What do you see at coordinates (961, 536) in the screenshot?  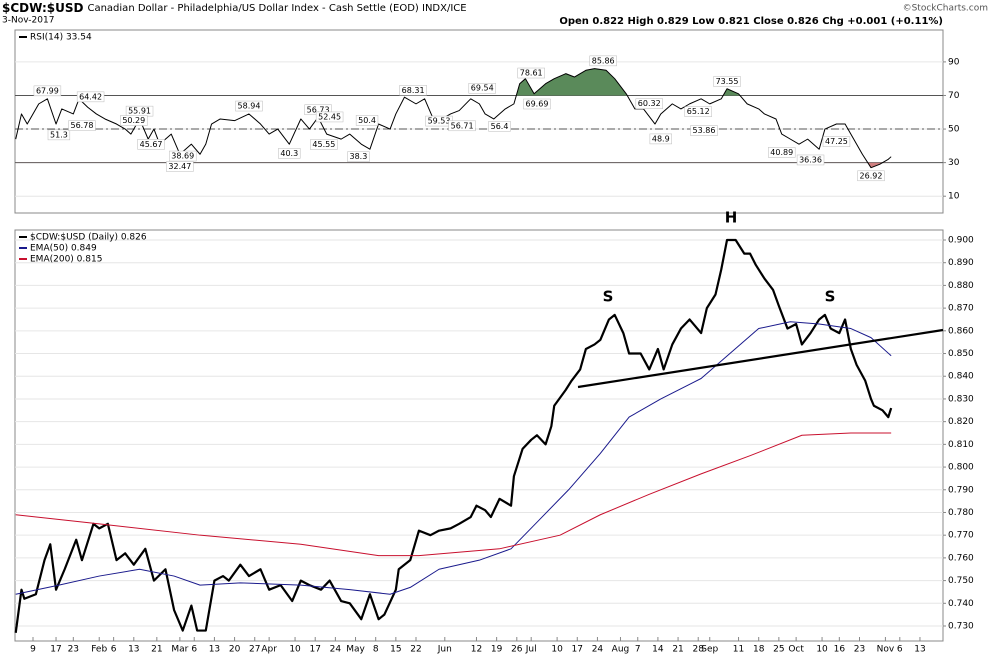 I see `y-tick-label: 0.770` at bounding box center [961, 536].